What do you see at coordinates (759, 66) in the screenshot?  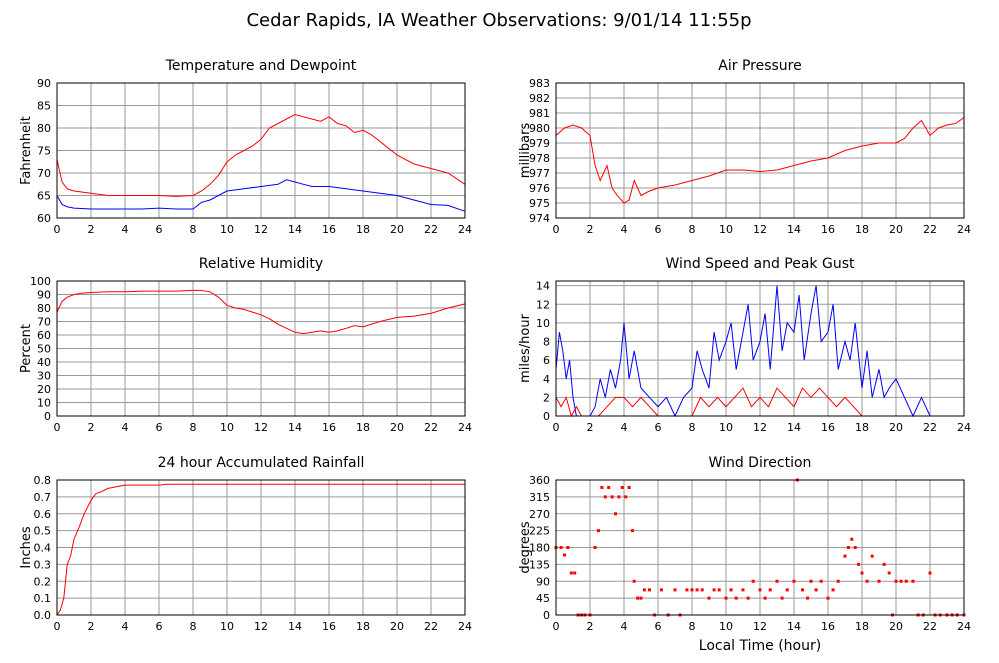 I see `chart-title: Air Pressure` at bounding box center [759, 66].